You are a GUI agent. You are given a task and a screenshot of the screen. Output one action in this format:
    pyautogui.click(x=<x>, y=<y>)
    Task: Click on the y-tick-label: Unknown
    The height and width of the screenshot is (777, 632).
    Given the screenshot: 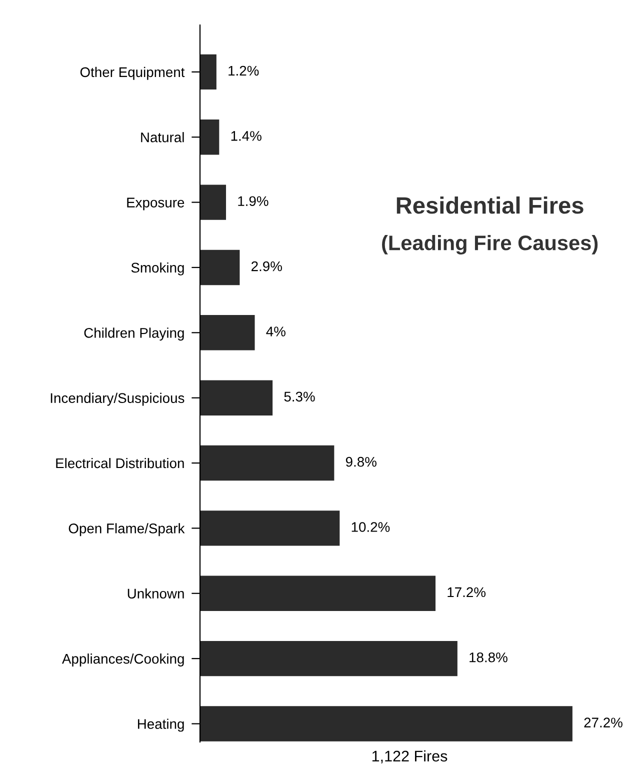 What is the action you would take?
    pyautogui.click(x=156, y=593)
    